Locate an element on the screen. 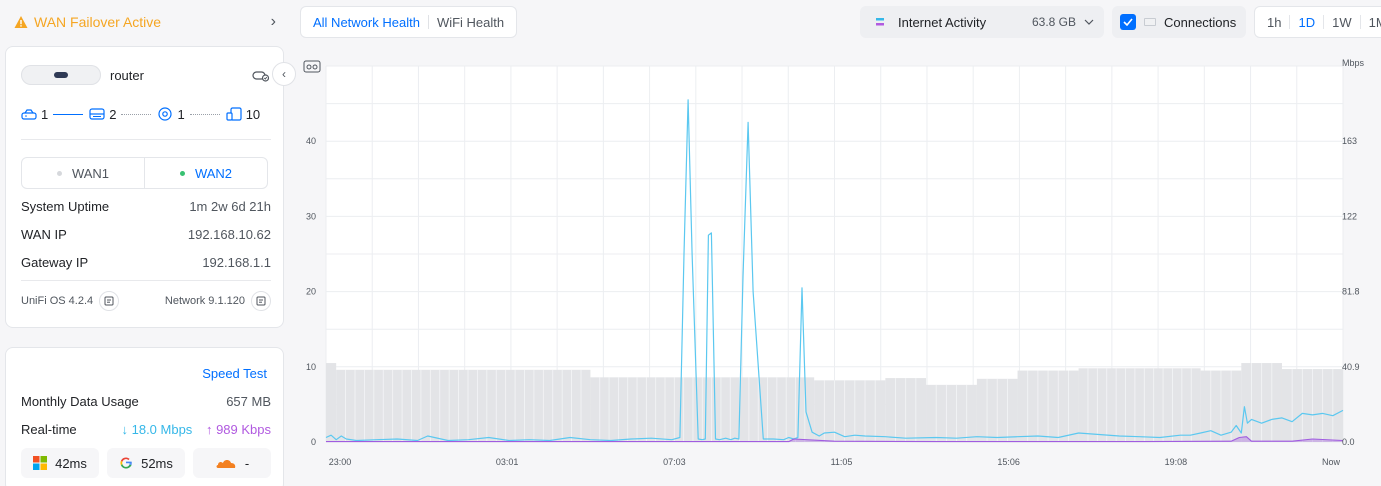 The image size is (1381, 486). device-name: router is located at coordinates (127, 75).